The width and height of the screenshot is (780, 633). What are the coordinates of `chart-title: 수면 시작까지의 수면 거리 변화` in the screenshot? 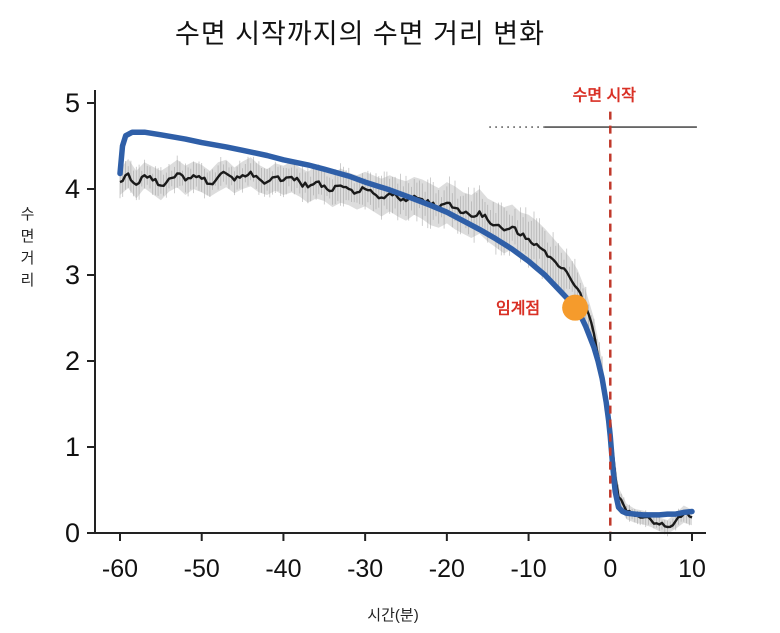 It's located at (360, 34).